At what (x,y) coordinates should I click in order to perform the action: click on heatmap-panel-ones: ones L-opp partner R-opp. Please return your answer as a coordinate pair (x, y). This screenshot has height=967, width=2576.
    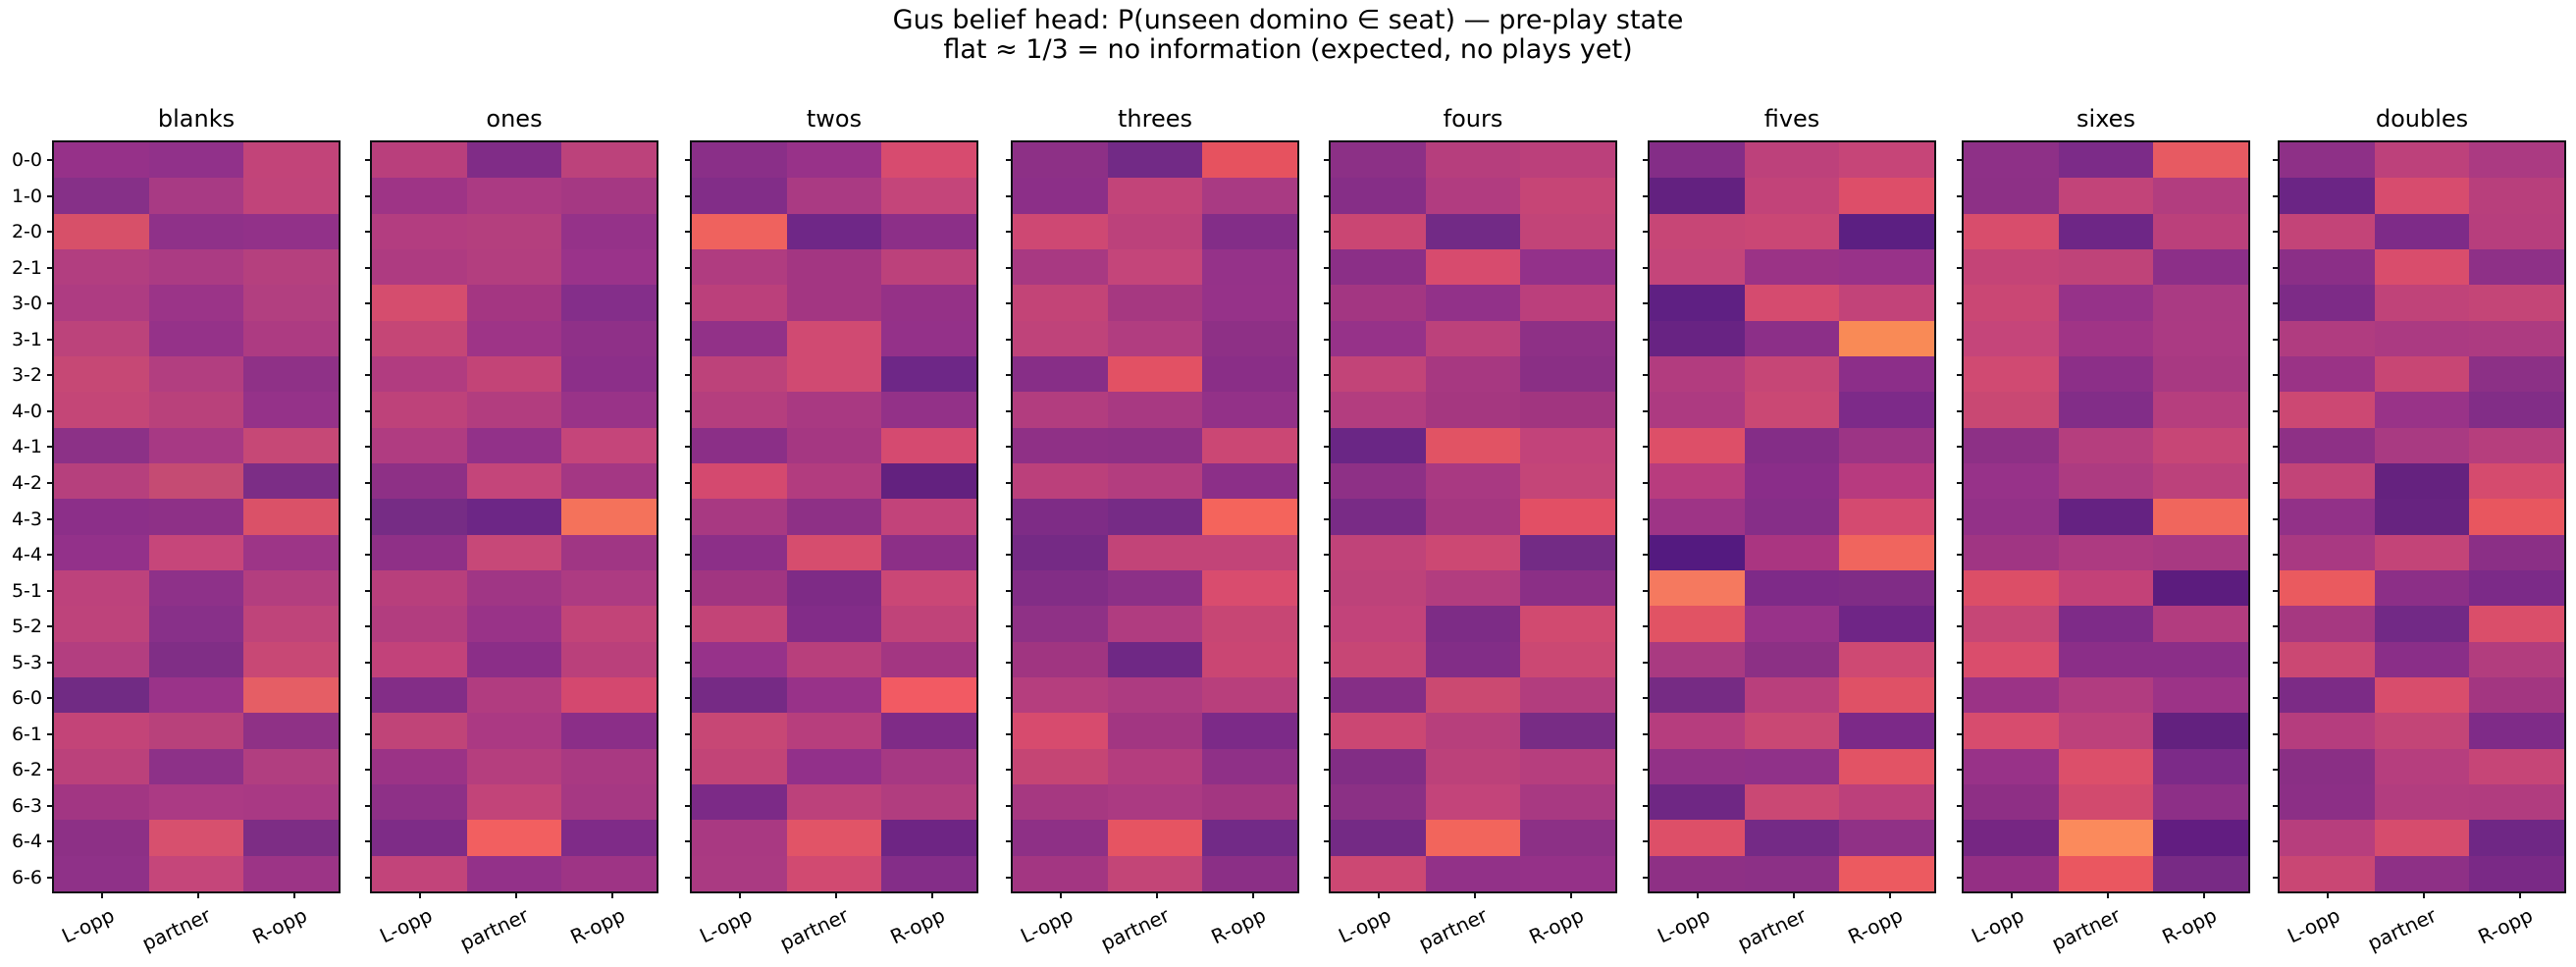
    Looking at the image, I should click on (511, 530).